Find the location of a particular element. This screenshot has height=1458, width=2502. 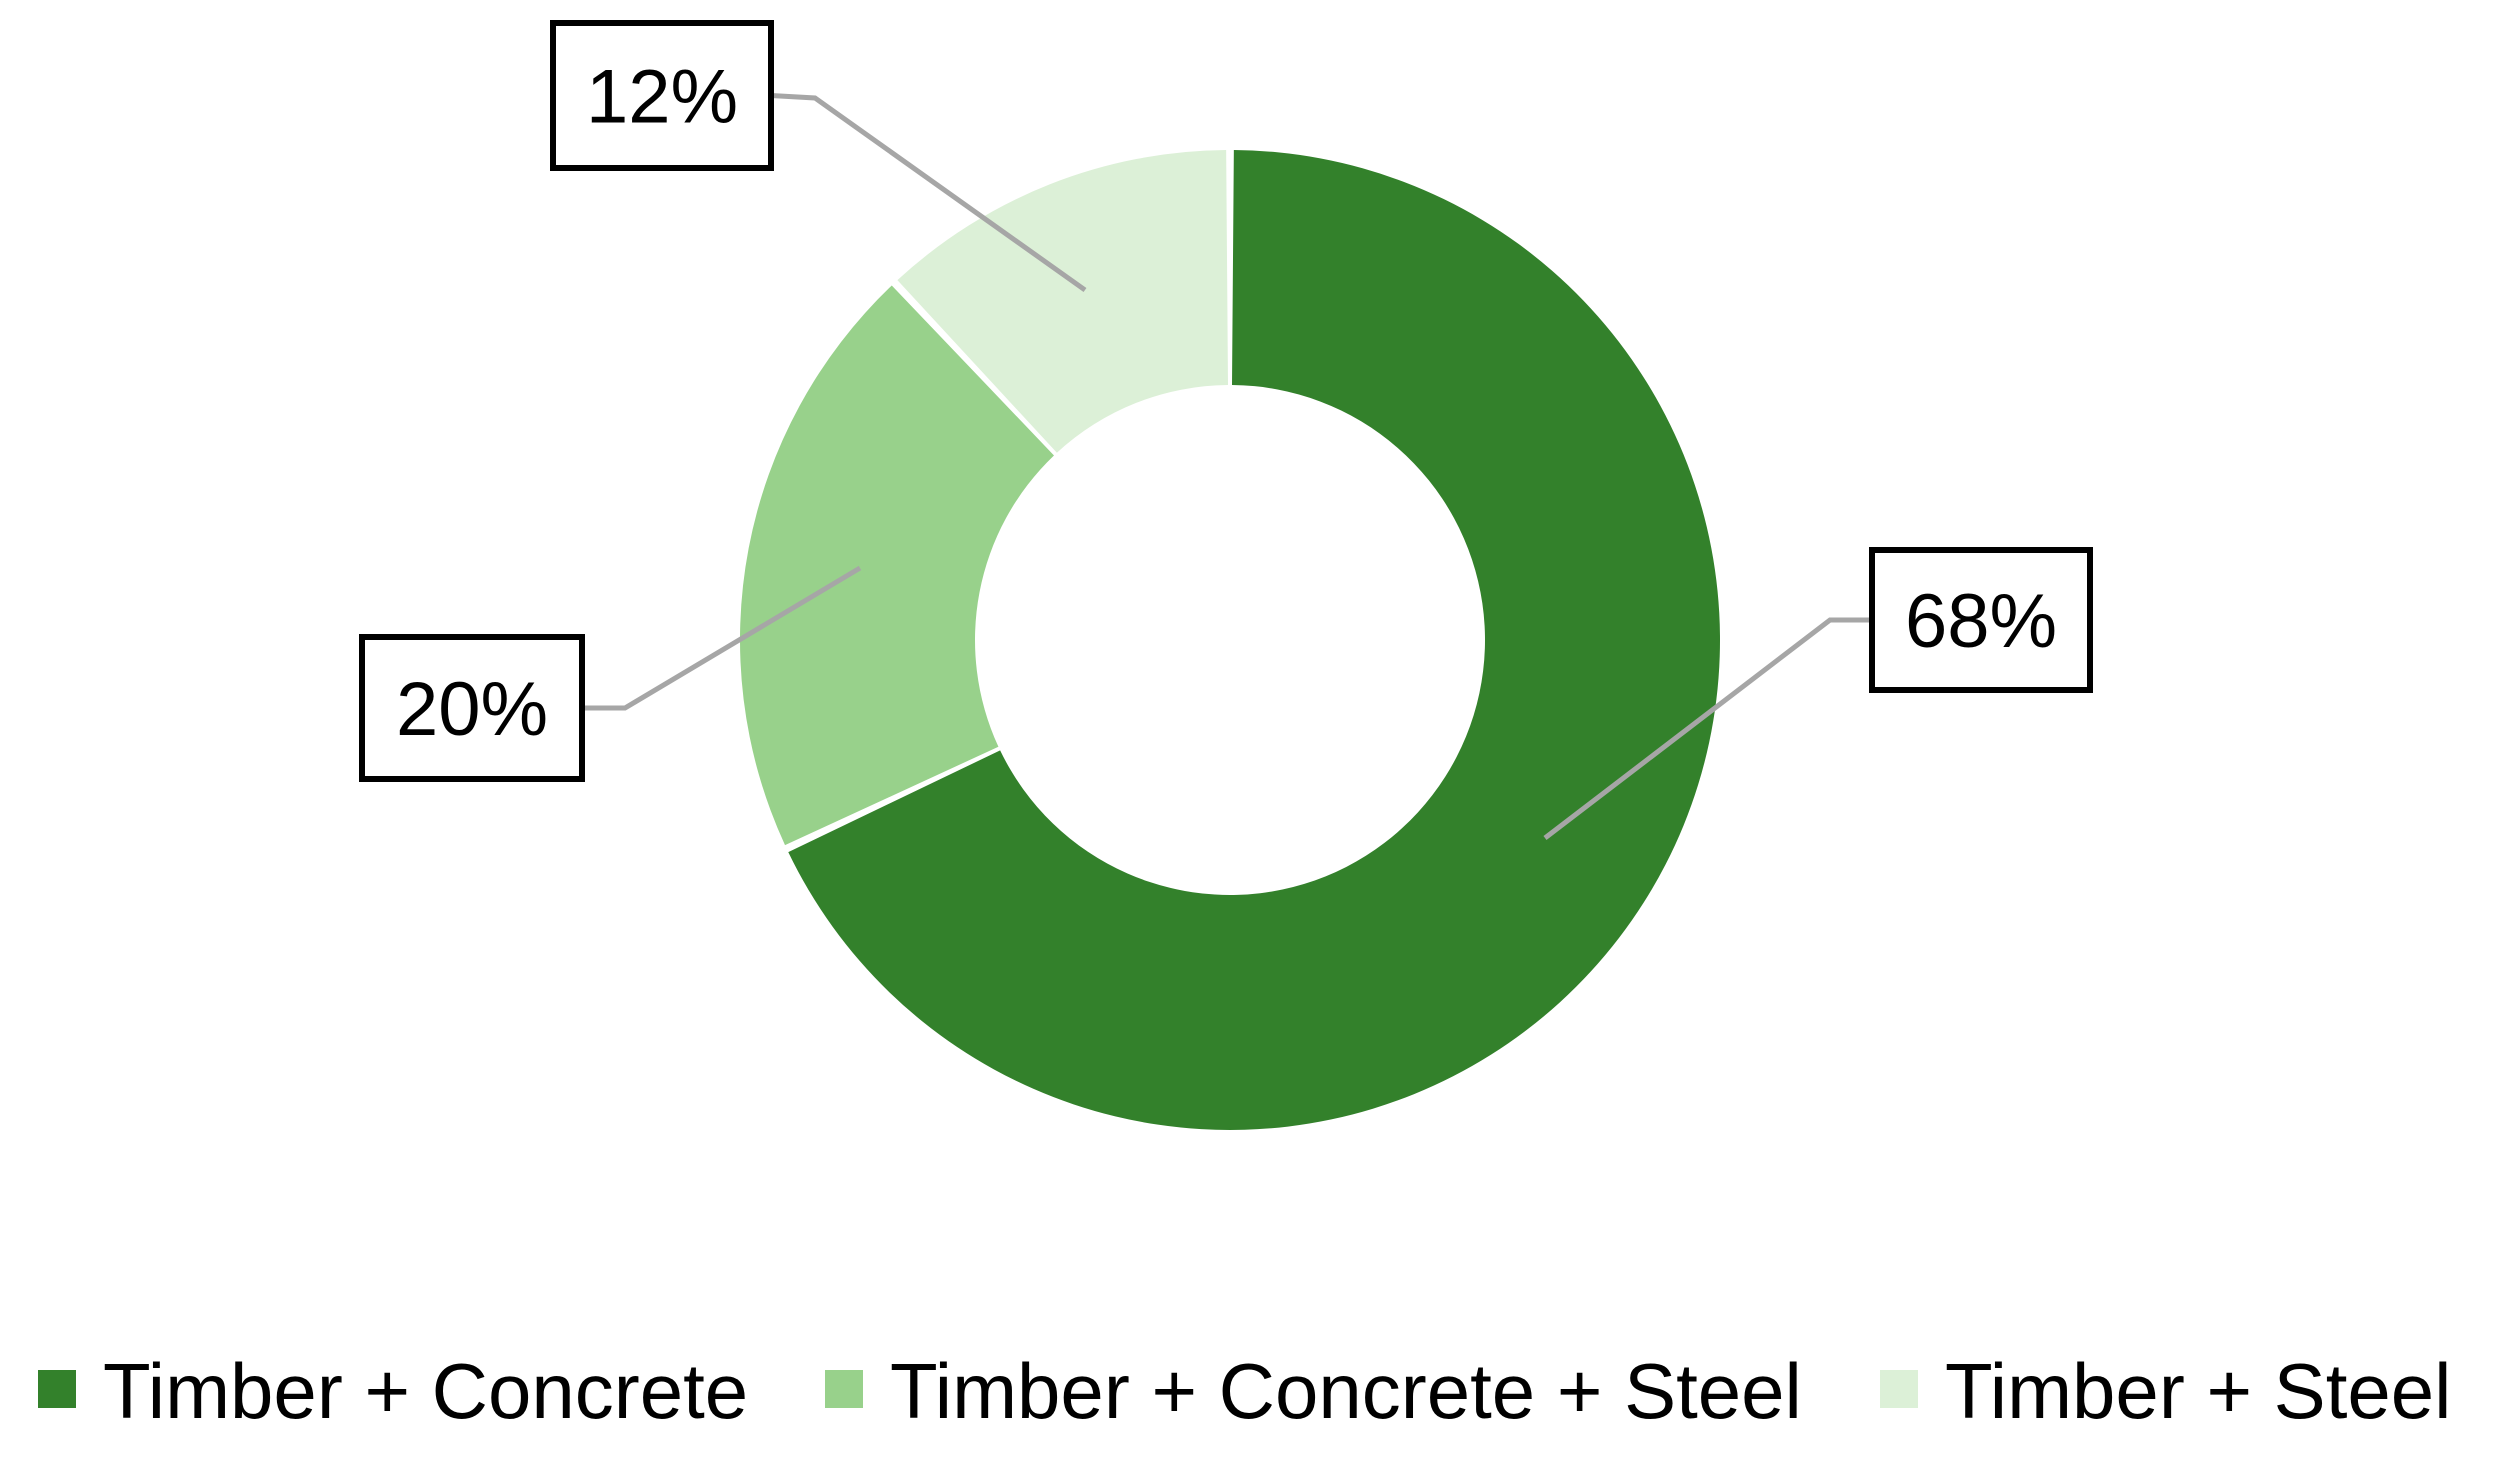

data-label-box-timber-concrete-steel is located at coordinates (472, 708).